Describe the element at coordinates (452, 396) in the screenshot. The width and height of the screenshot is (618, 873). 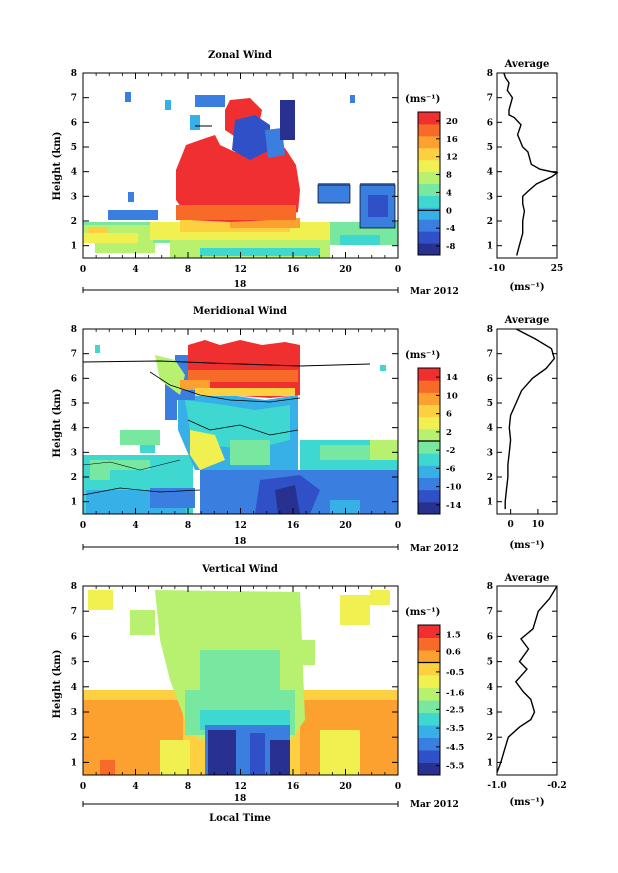
I see `colorbar-tick-label: 10` at that location.